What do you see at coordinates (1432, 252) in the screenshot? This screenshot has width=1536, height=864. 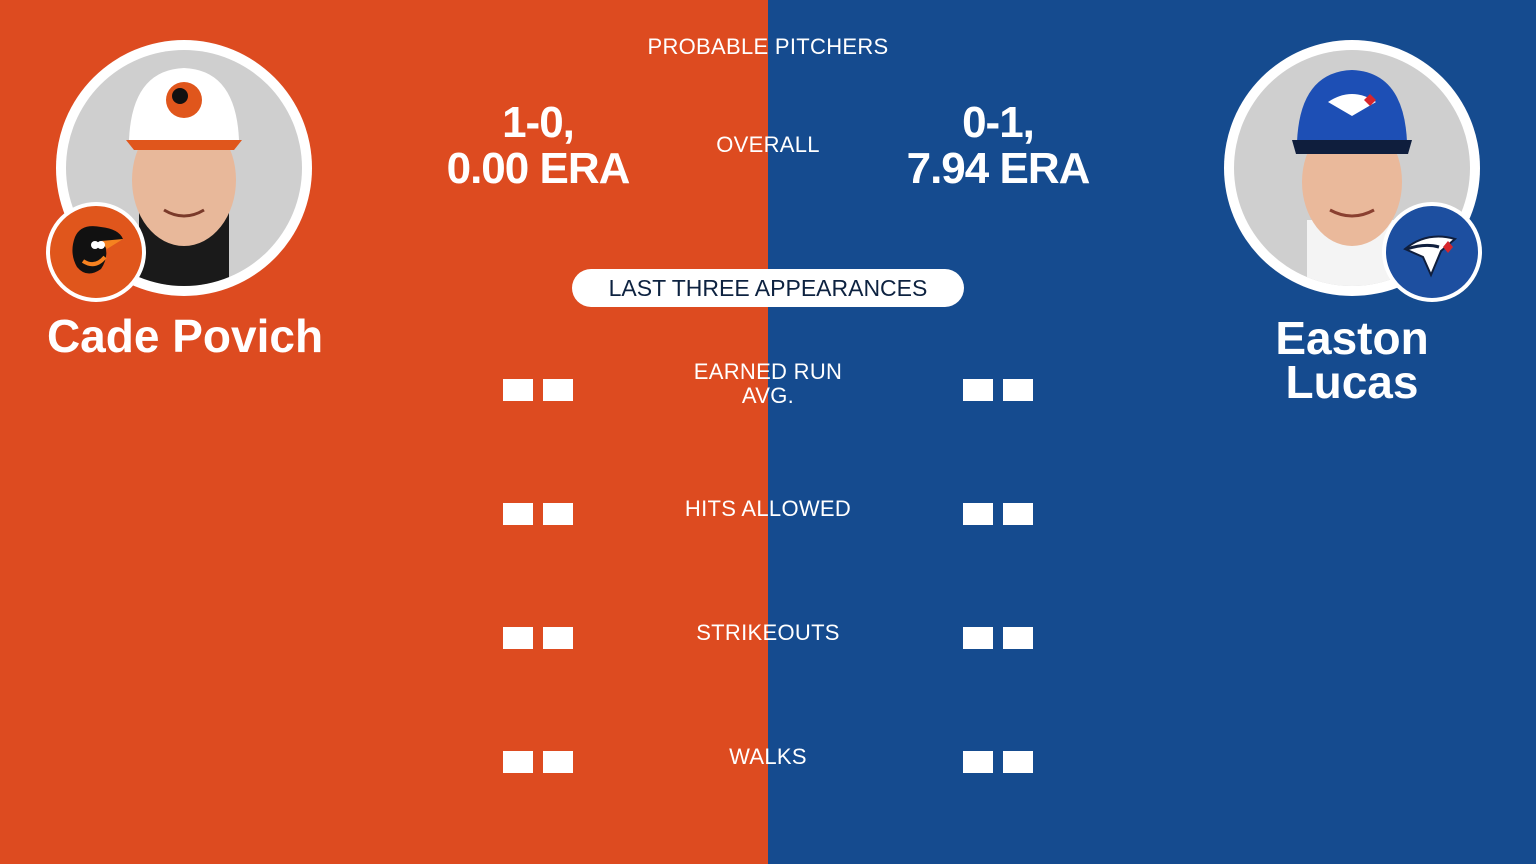 I see `blue-jays-logo-icon` at bounding box center [1432, 252].